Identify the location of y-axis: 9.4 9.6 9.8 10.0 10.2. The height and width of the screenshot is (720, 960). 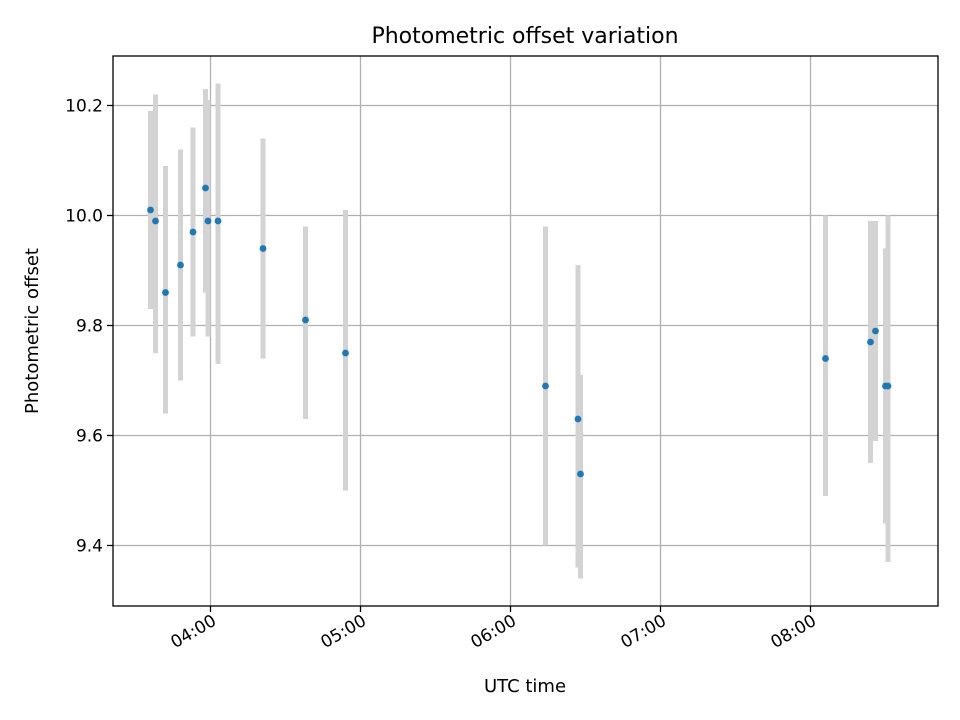
(89, 327).